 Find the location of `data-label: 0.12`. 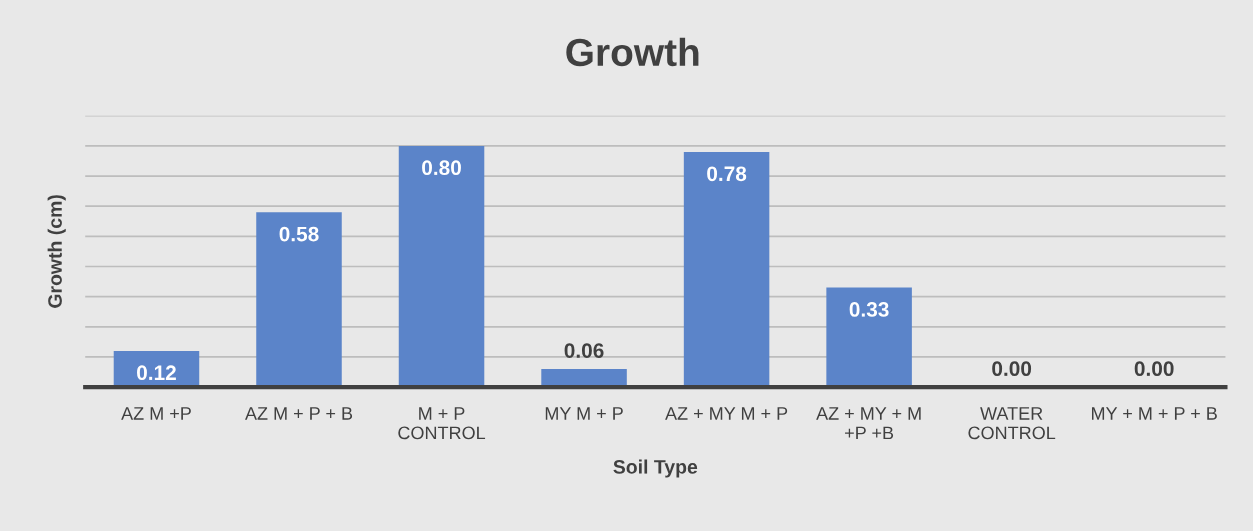

data-label: 0.12 is located at coordinates (156, 373).